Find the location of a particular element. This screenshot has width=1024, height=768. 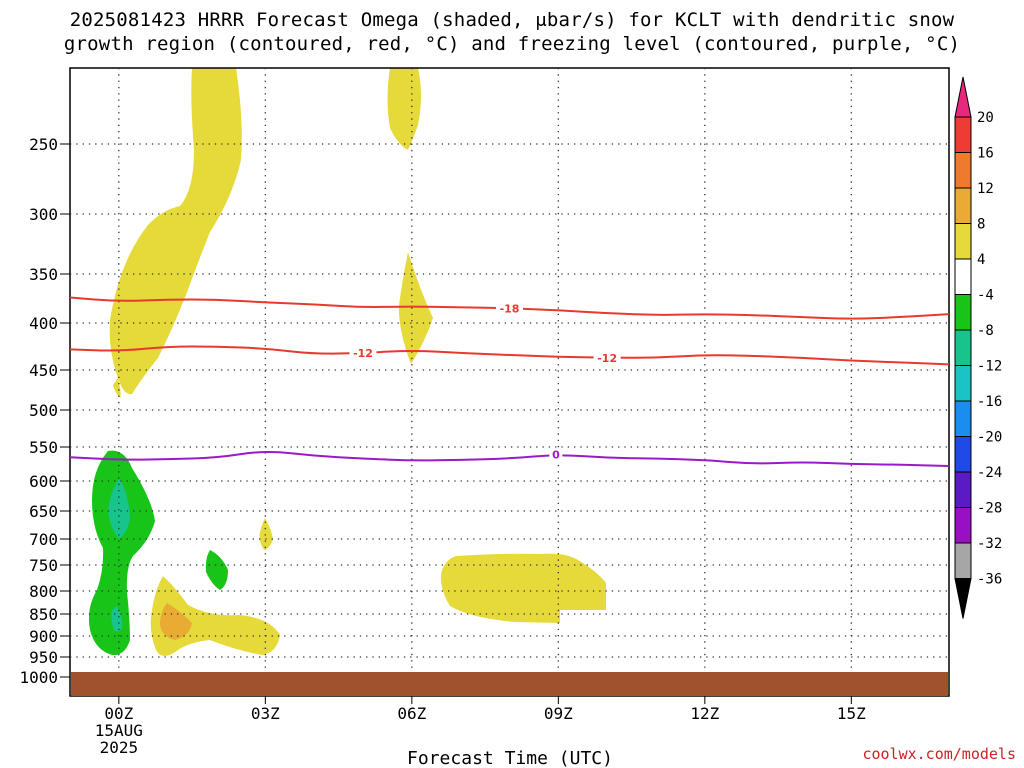

contour-label-1-1: -12 is located at coordinates (607, 358).